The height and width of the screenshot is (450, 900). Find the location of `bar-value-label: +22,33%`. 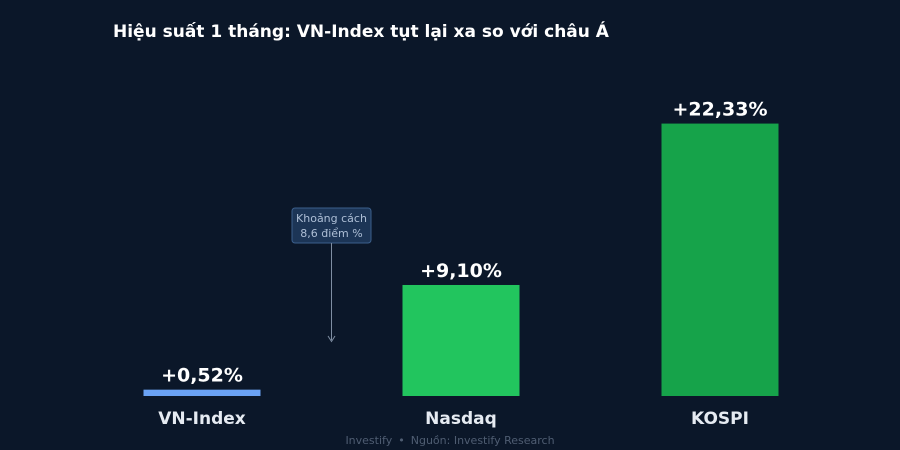

bar-value-label: +22,33% is located at coordinates (719, 110).